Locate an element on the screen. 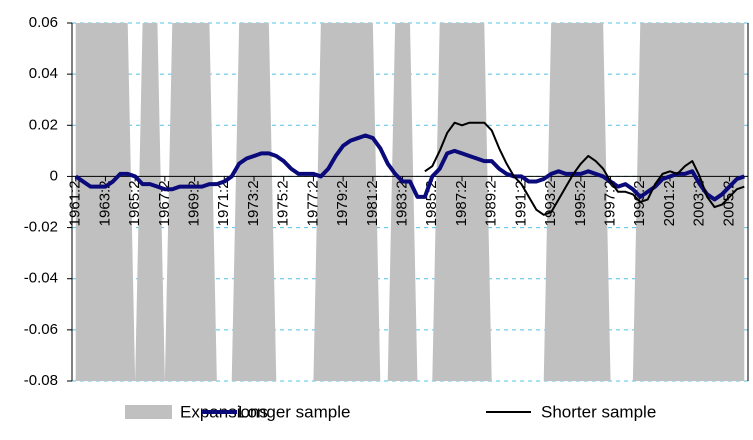  y-tick-label: 0 is located at coordinates (54, 175).